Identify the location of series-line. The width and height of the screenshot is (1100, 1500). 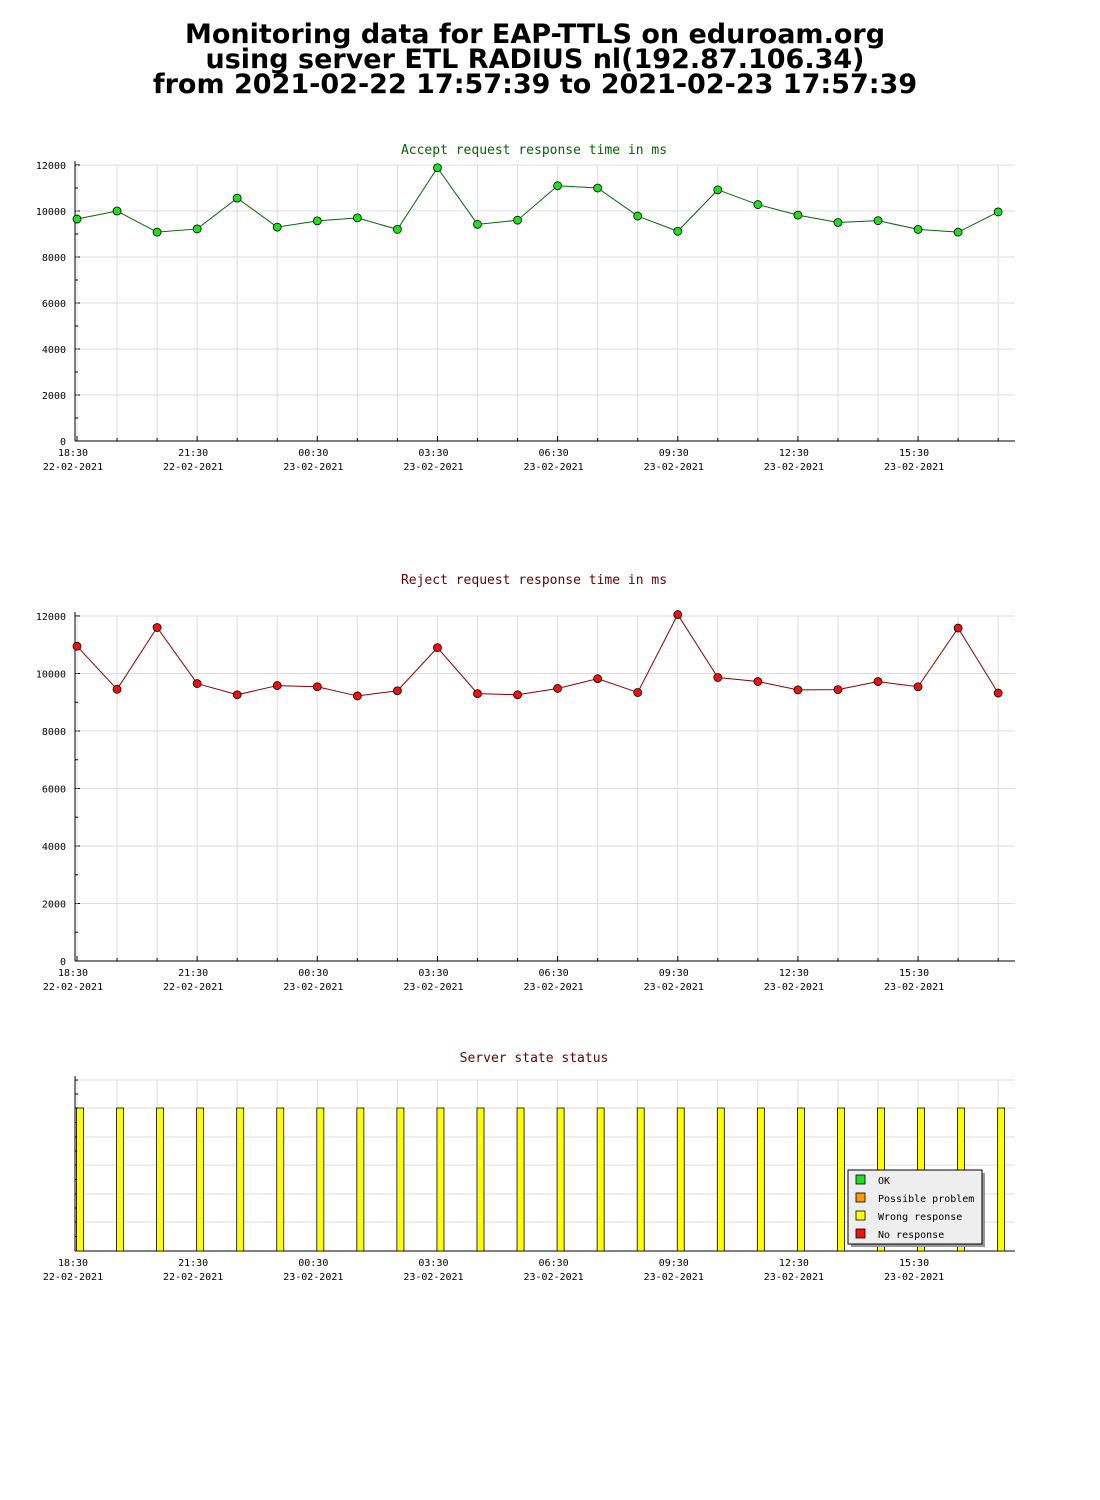
(537, 199).